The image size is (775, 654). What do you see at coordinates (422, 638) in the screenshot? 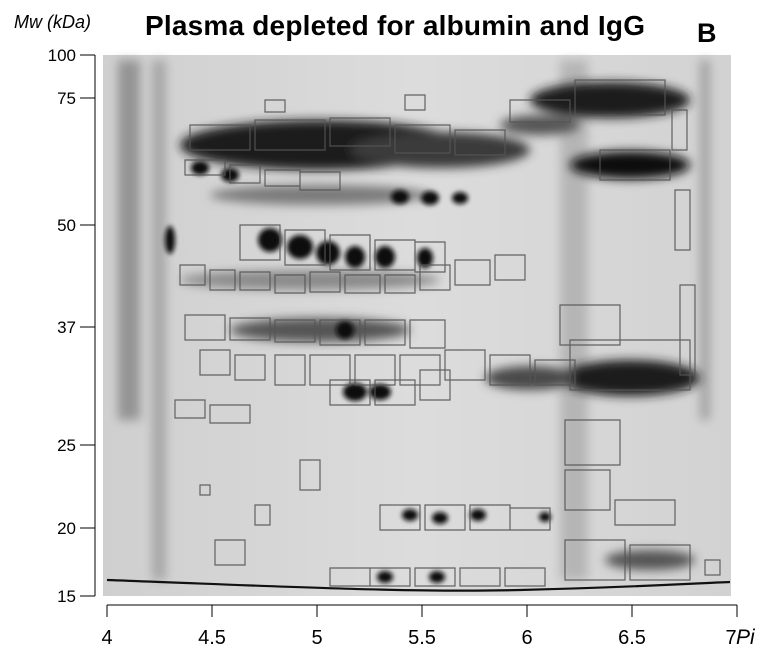
I see `x-tick-label: 5.5` at bounding box center [422, 638].